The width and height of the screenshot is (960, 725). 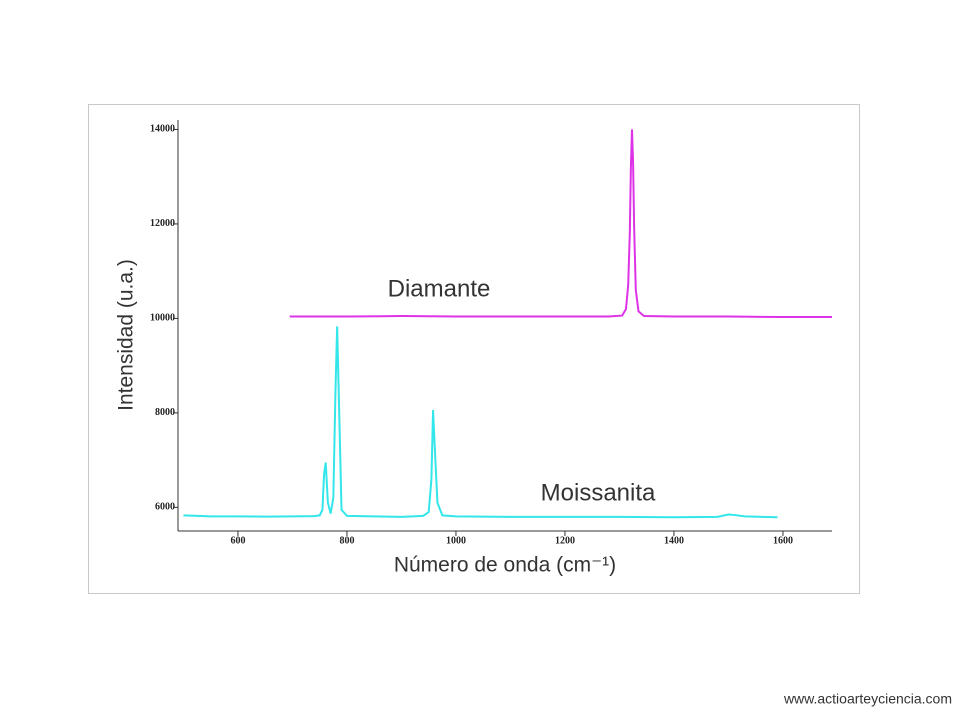 What do you see at coordinates (674, 540) in the screenshot?
I see `x-tick-label: 1400` at bounding box center [674, 540].